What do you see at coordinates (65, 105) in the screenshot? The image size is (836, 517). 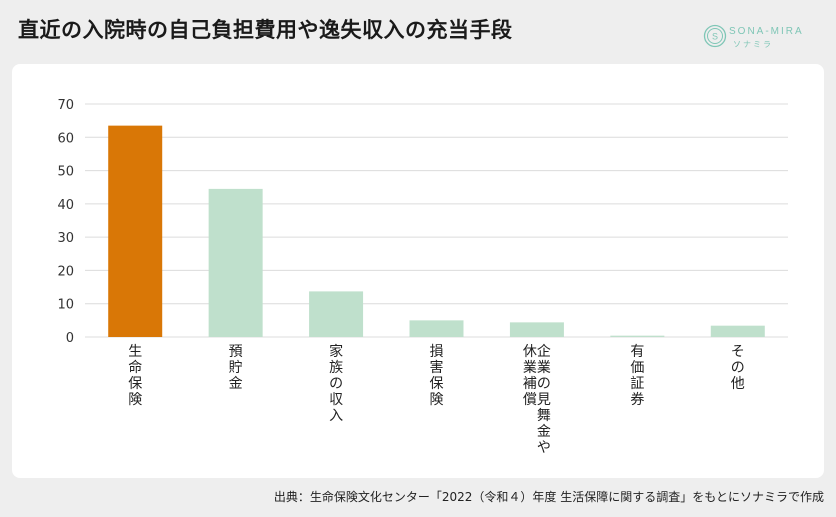 I see `y-tick-label: 70` at bounding box center [65, 105].